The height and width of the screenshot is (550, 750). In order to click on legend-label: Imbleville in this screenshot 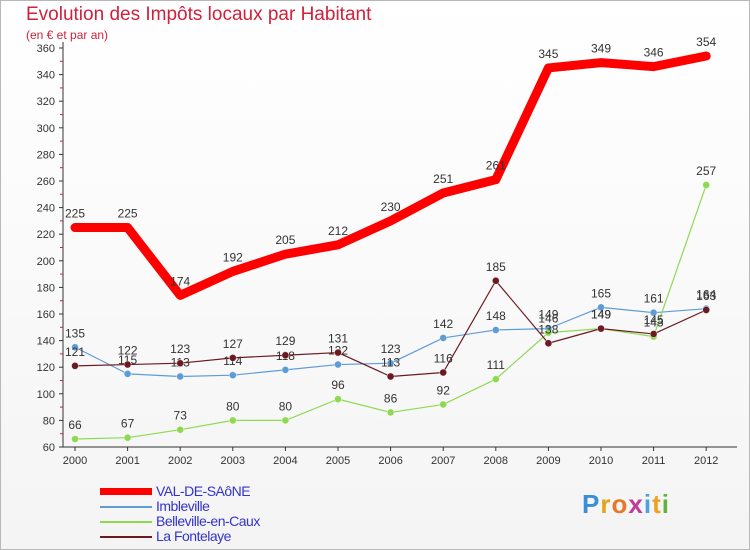, I will do `click(183, 506)`.